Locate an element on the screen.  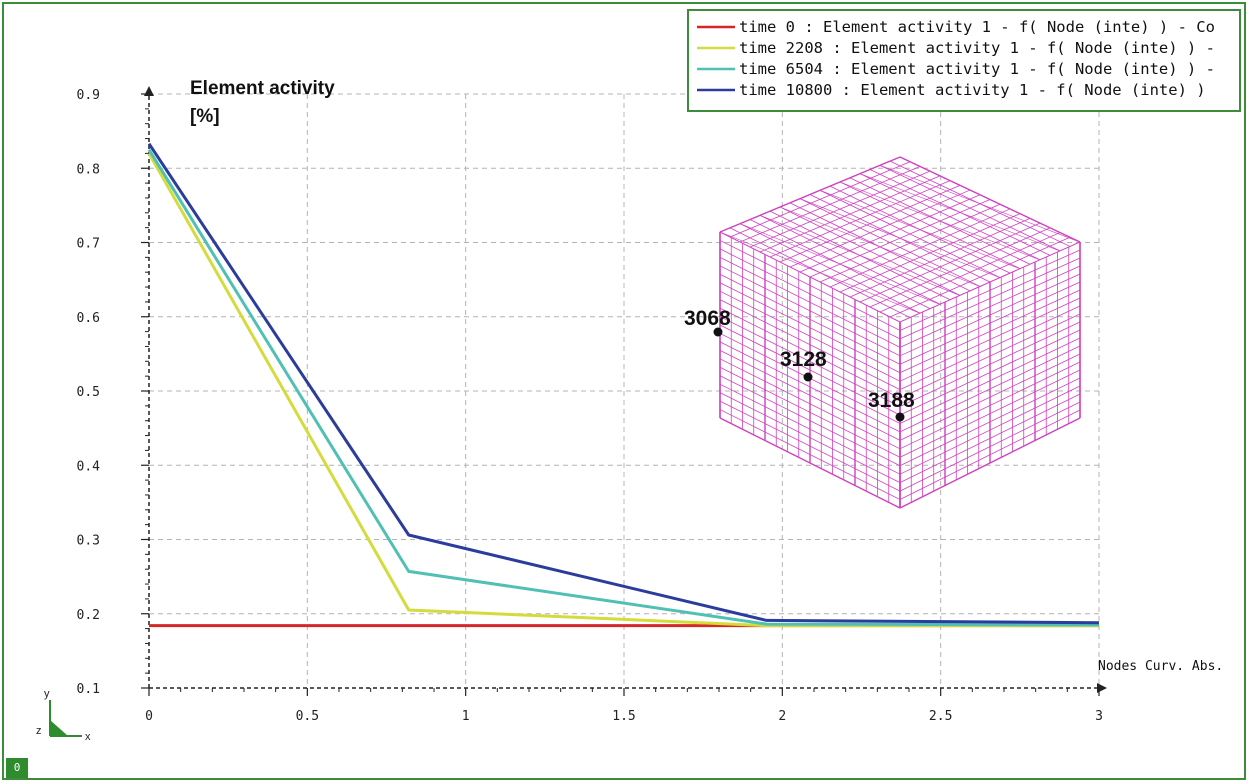
y-tick-label-3: 0.4 is located at coordinates (89, 466).